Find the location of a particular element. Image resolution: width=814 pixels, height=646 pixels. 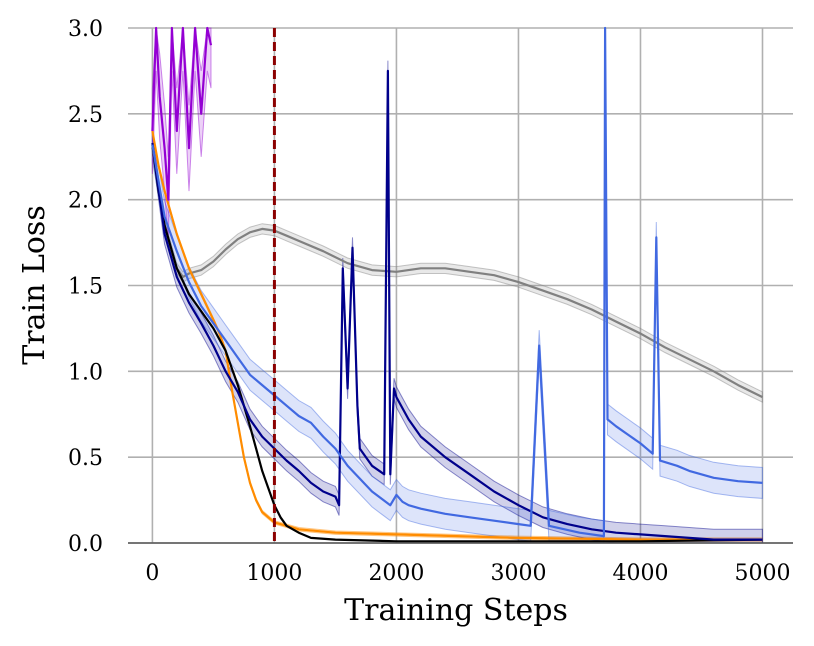

x-tick-label-2000: 2000 is located at coordinates (396, 573).